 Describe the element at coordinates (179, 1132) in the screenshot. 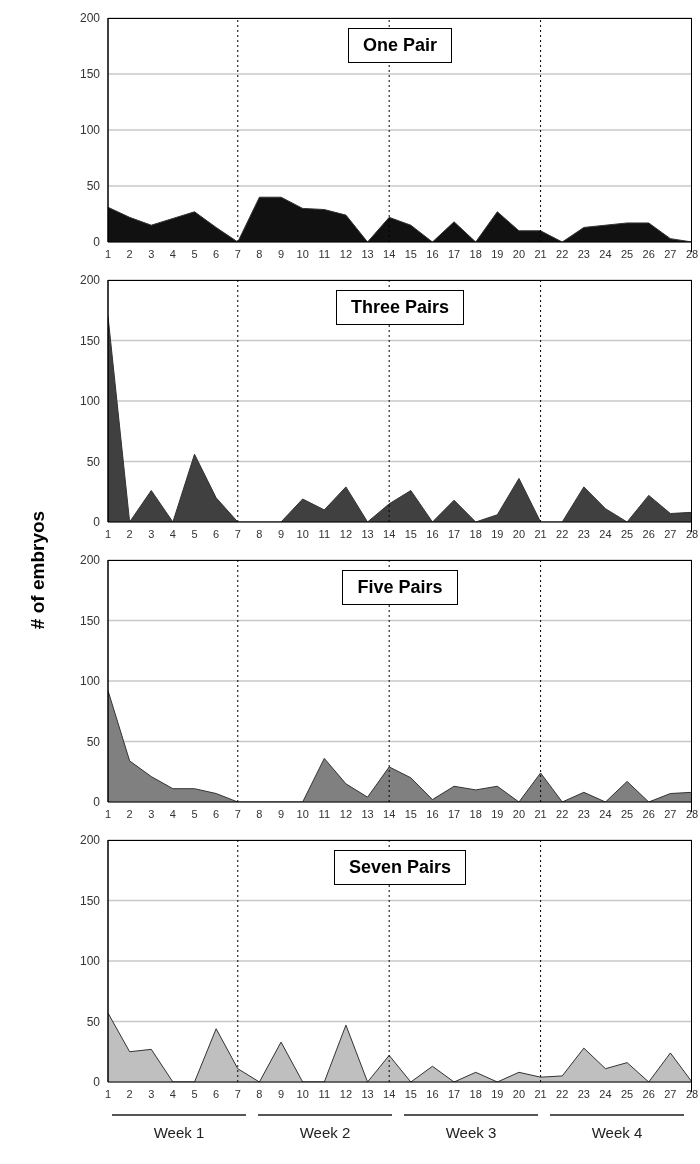

I see `text: Week 1` at that location.